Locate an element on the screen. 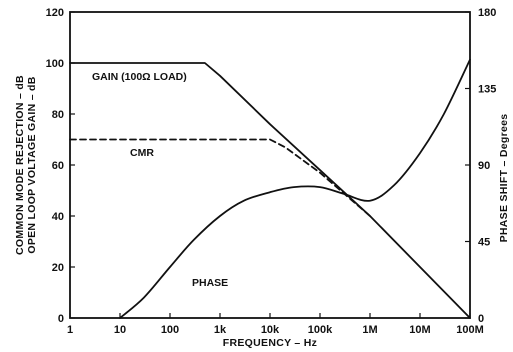  y-tick-label-right: 180 is located at coordinates (487, 13).